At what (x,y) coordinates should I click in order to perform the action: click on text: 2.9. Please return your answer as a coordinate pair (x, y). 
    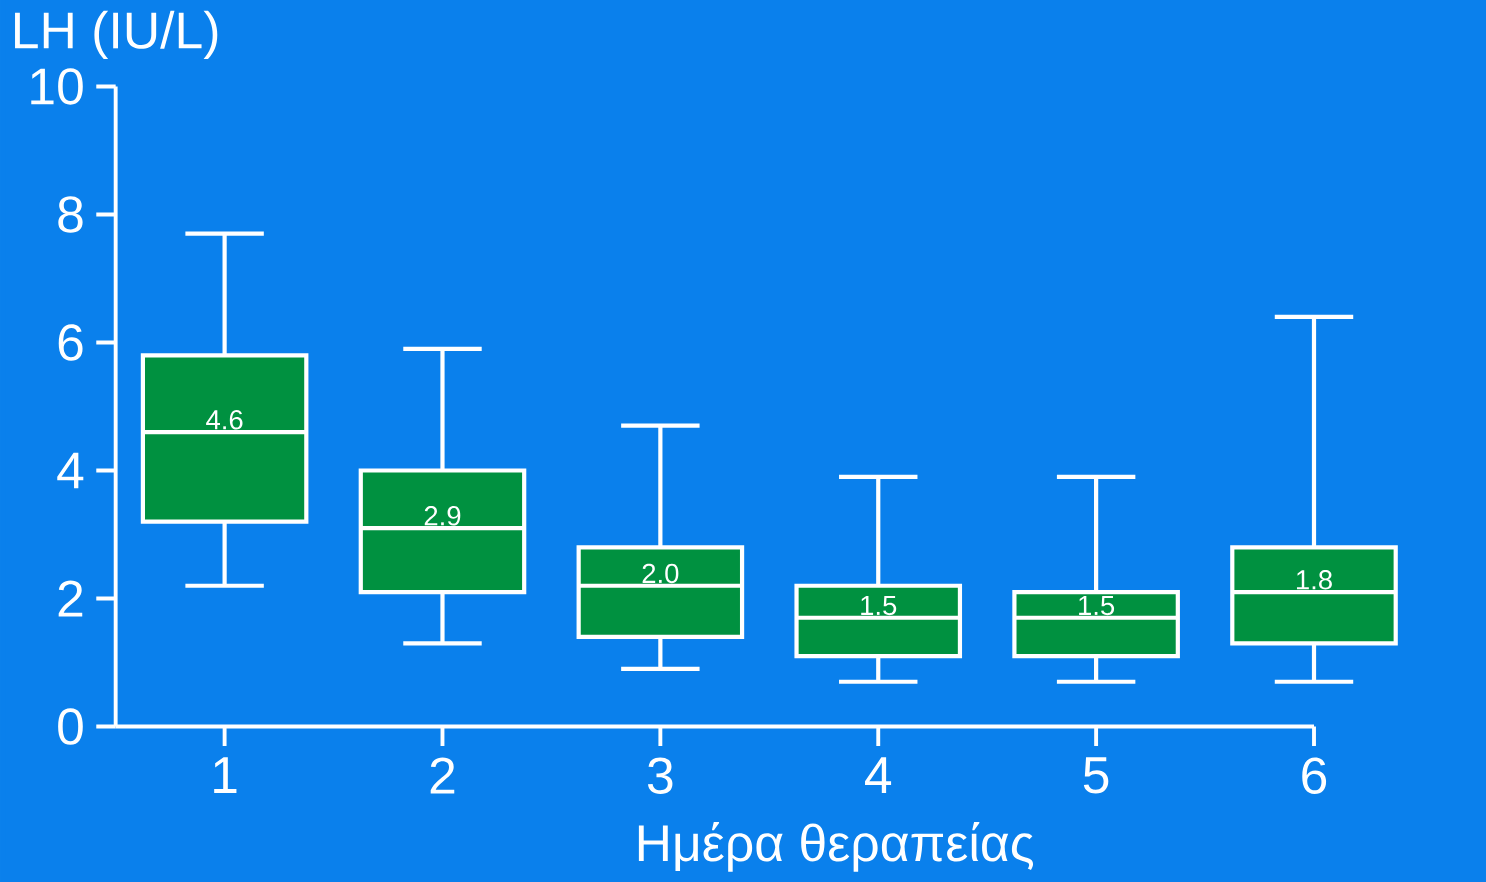
    Looking at the image, I should click on (442, 515).